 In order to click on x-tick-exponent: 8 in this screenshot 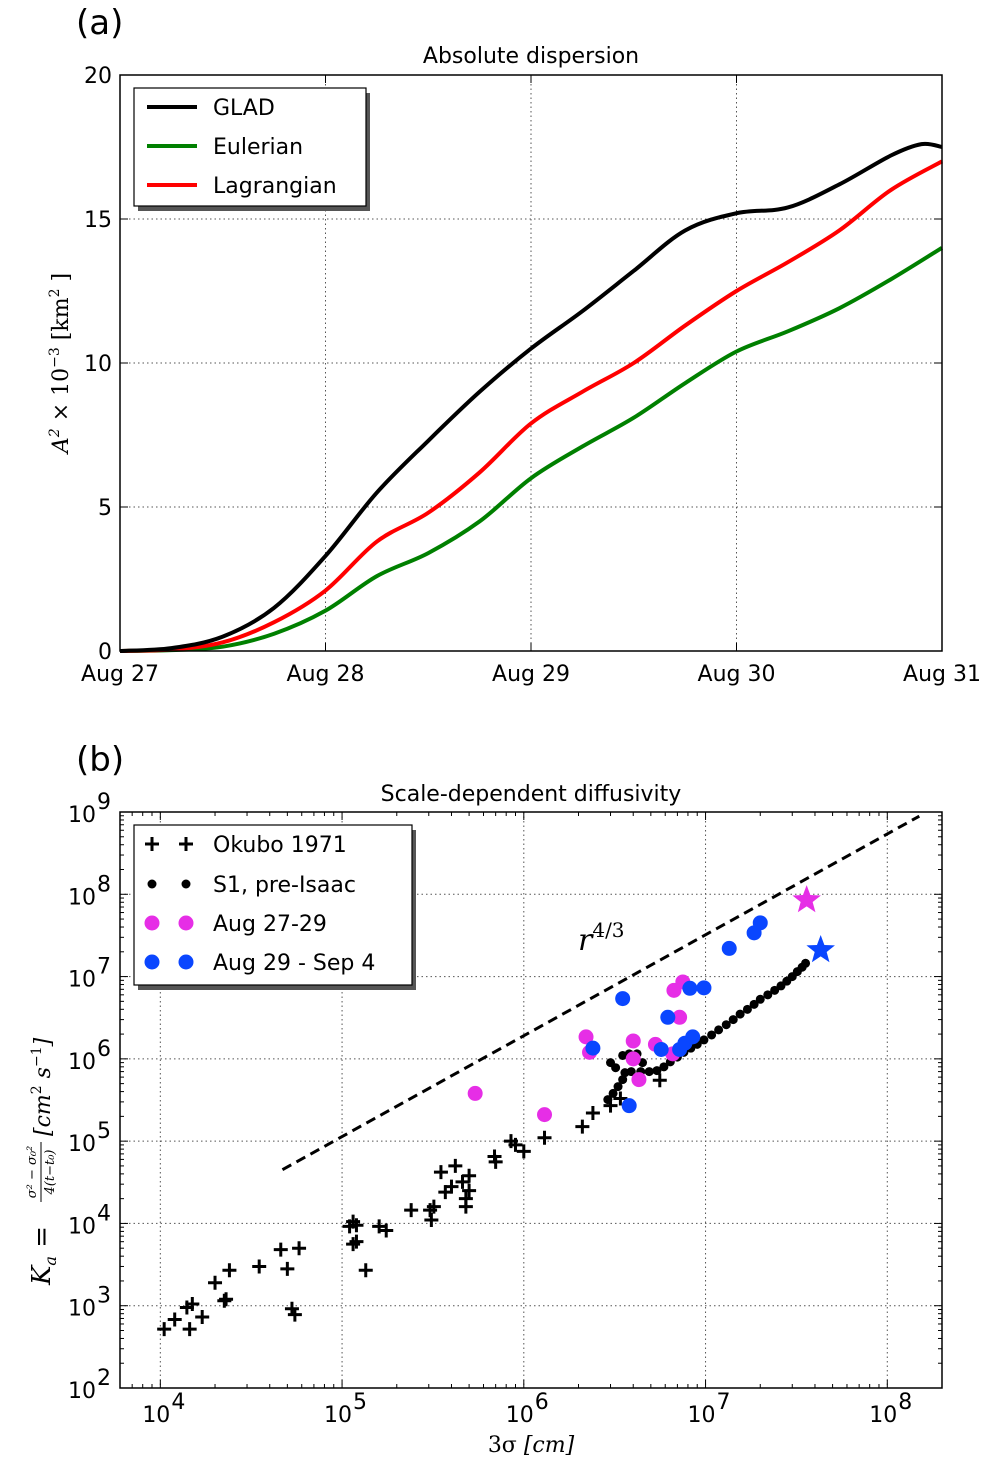, I will do `click(905, 1402)`.